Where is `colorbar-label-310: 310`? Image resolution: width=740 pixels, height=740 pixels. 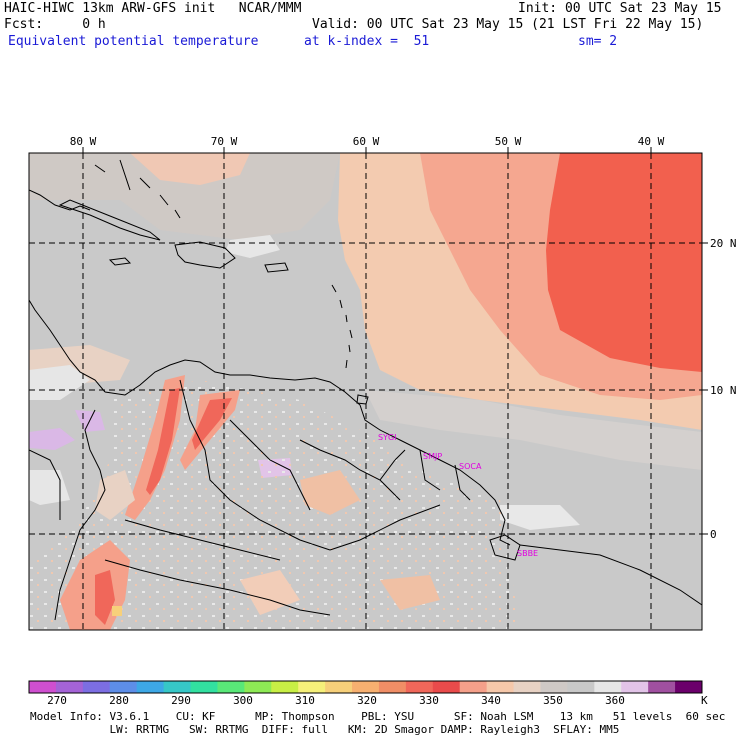 colorbar-label-310: 310 is located at coordinates (305, 700).